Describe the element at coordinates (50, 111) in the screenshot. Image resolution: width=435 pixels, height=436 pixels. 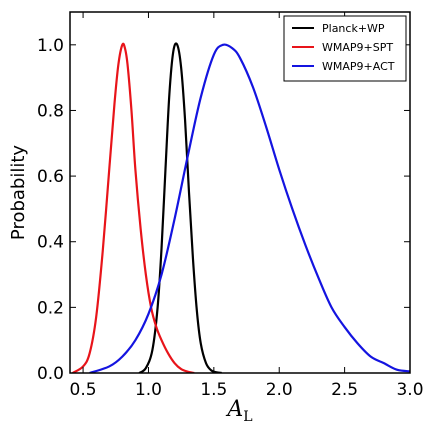
I see `y-tick-label-4: 0.8` at that location.